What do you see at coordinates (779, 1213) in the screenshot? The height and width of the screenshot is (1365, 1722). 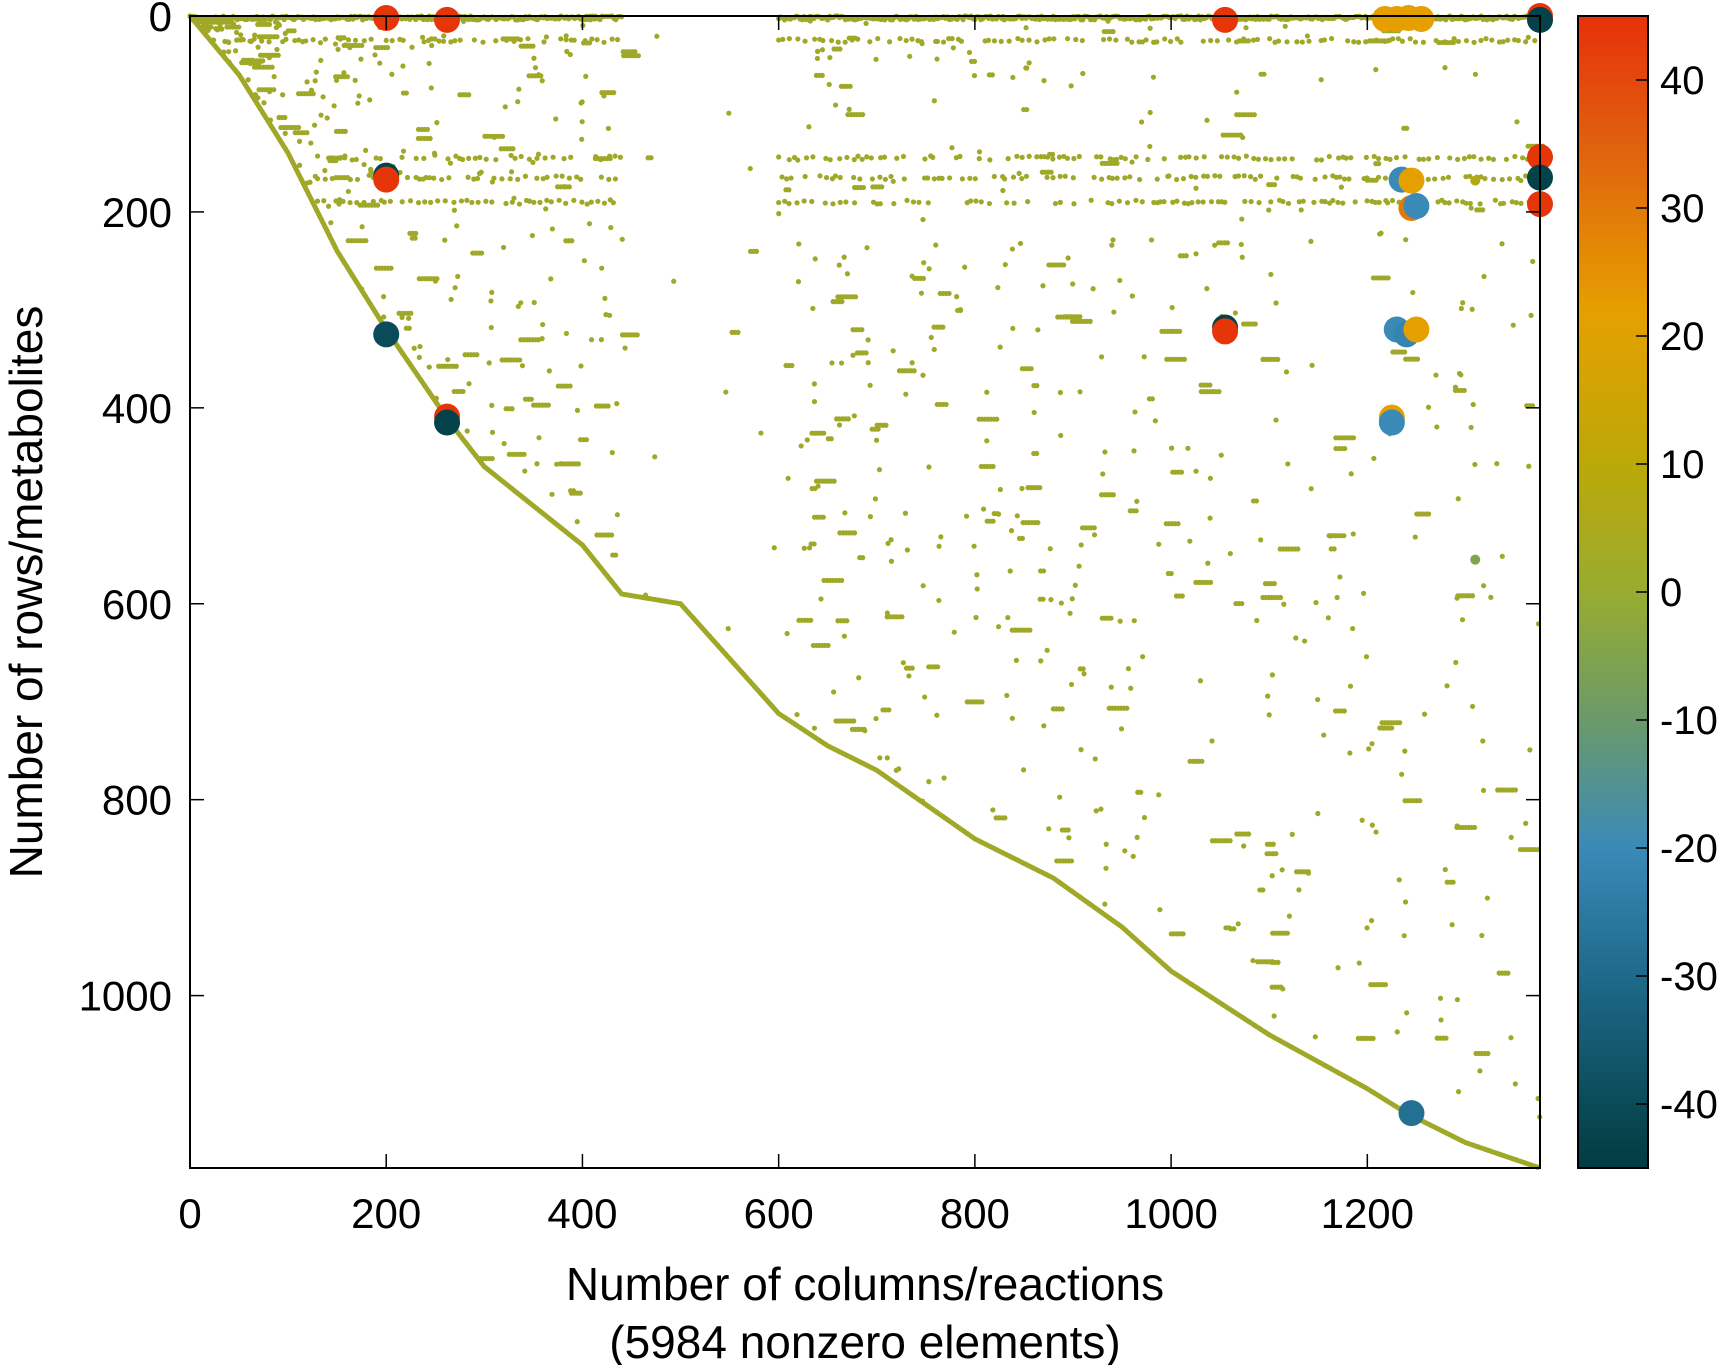 I see `x-tick-label: 600` at bounding box center [779, 1213].